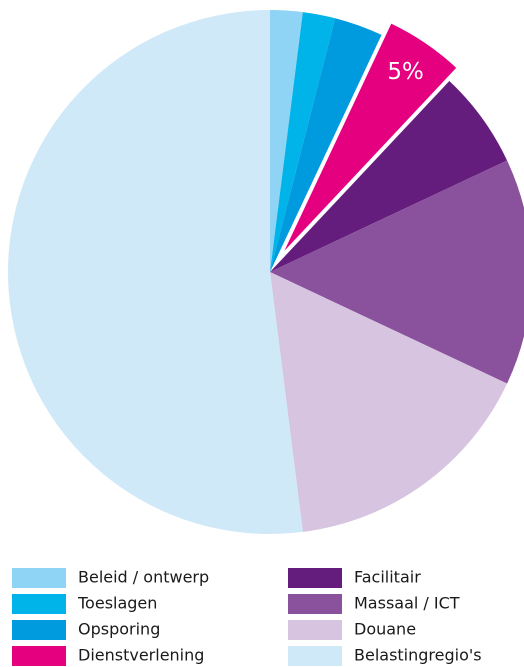  I want to click on legend-label: Opsporing, so click(119, 629).